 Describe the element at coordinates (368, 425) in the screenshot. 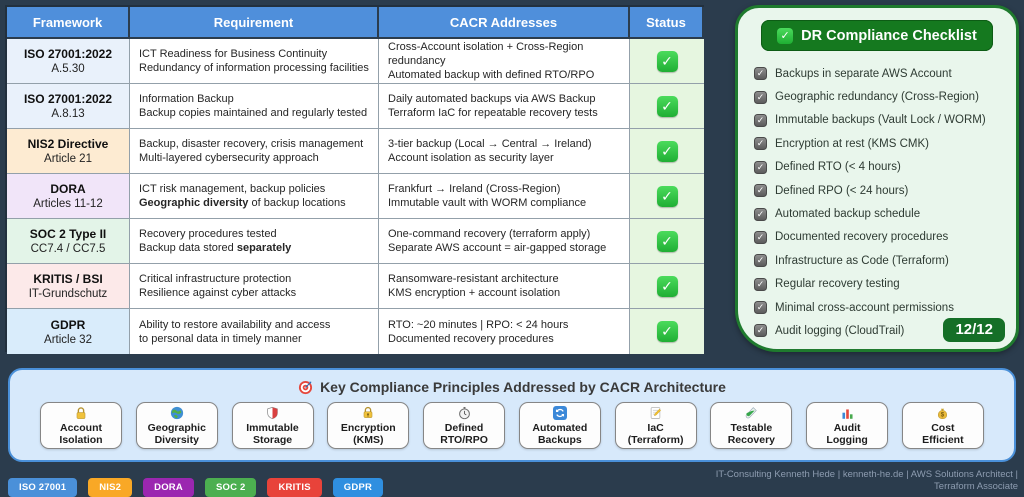

I see `principle-card: Encryption (KMS)` at that location.